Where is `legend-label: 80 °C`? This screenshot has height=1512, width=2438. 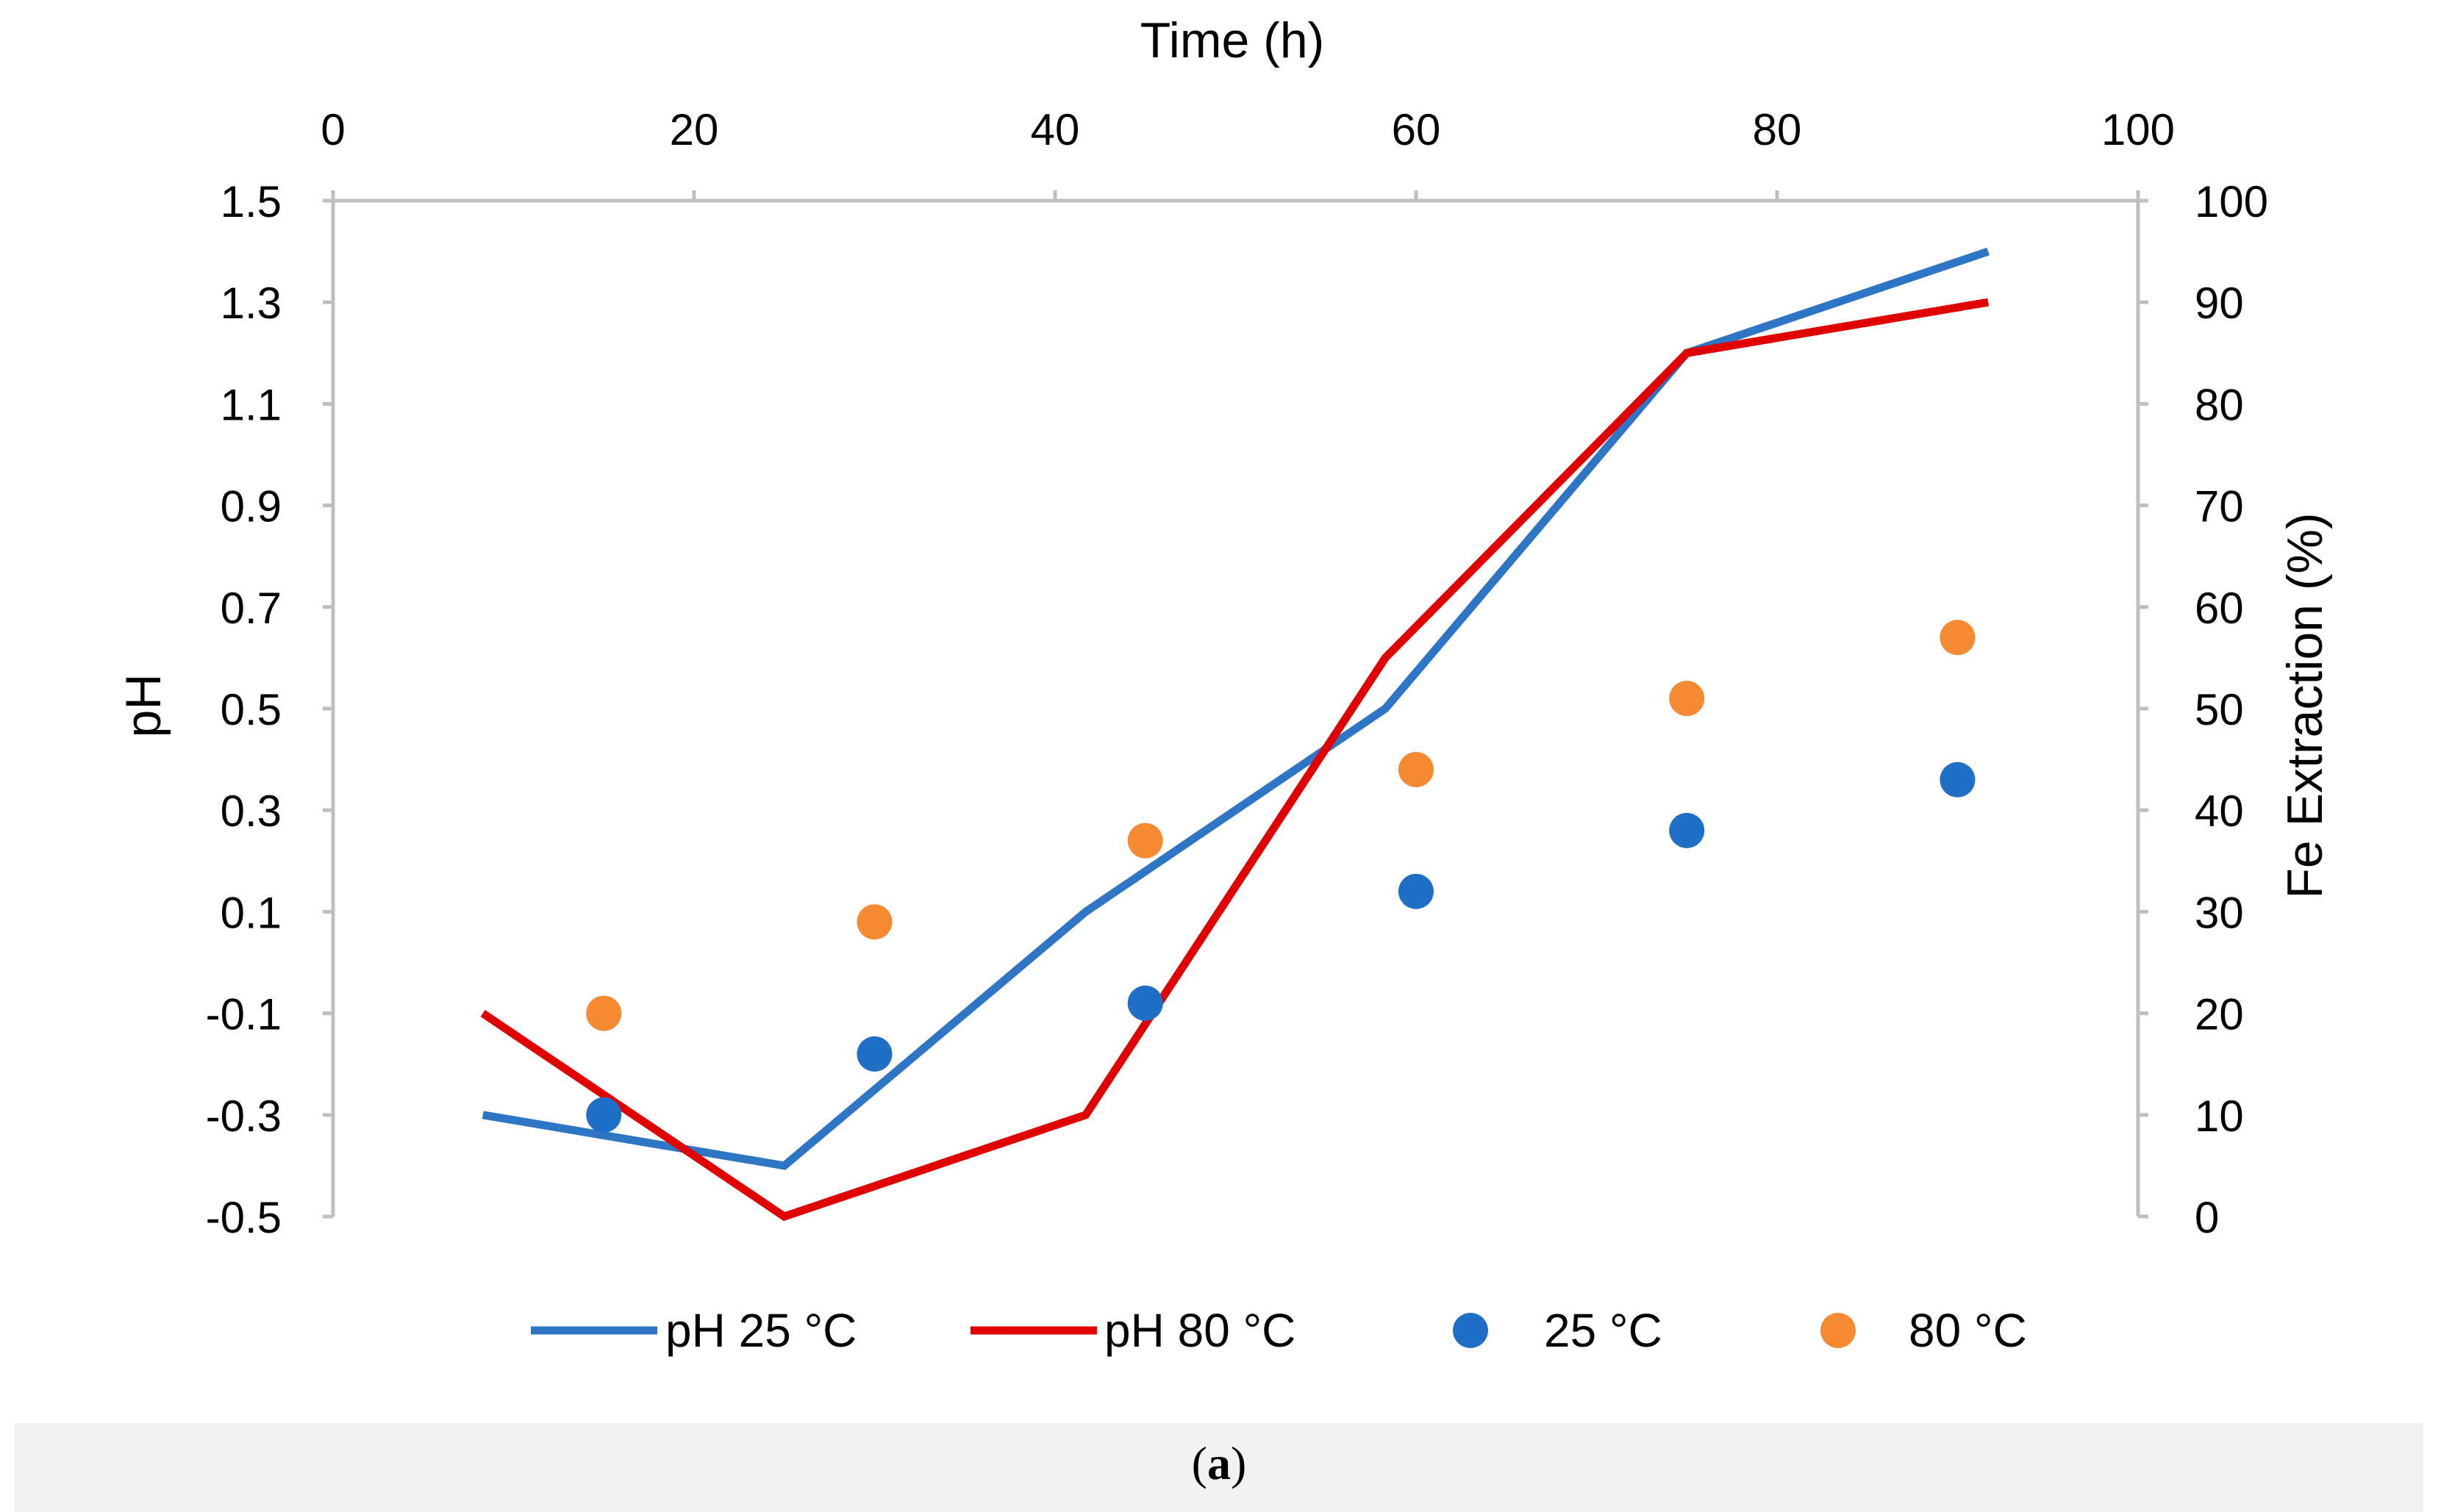 legend-label: 80 °C is located at coordinates (1968, 1330).